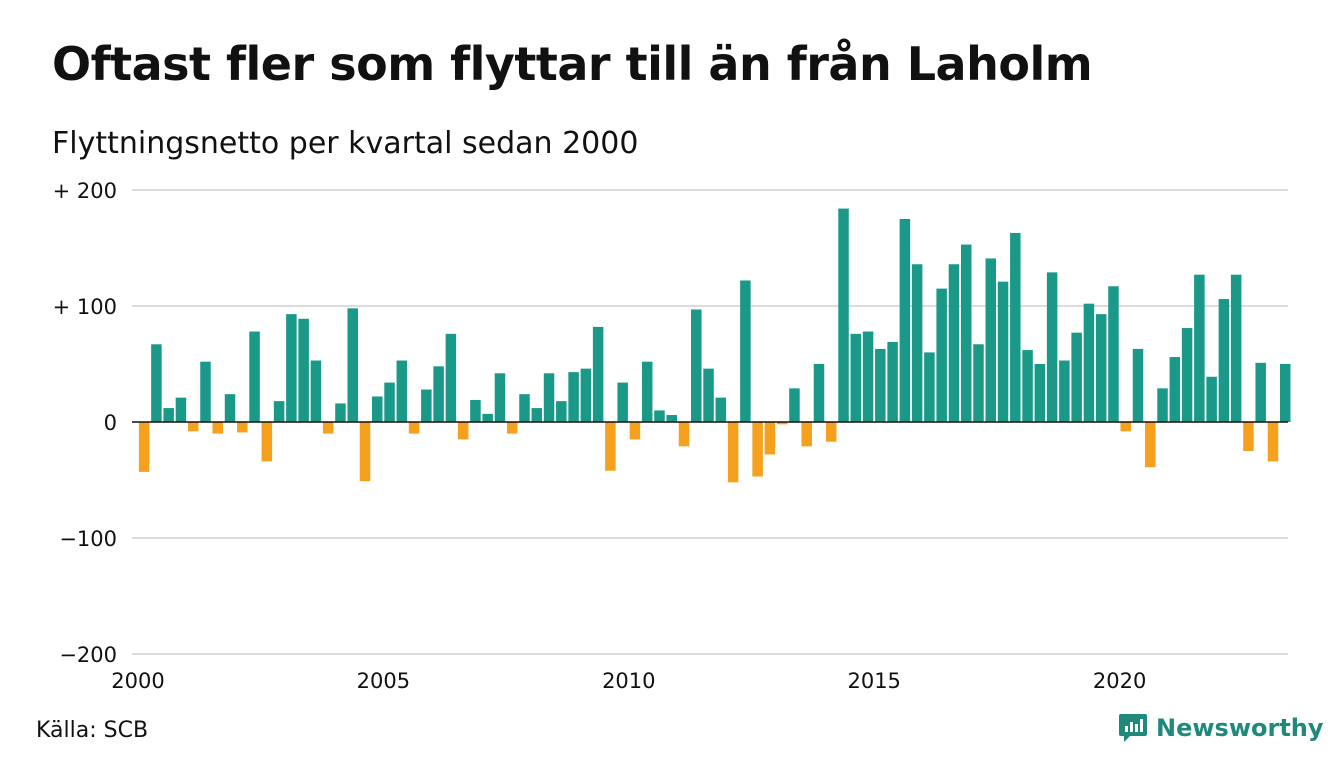  Describe the element at coordinates (92, 730) in the screenshot. I see `source-note: Källa: SCB` at that location.